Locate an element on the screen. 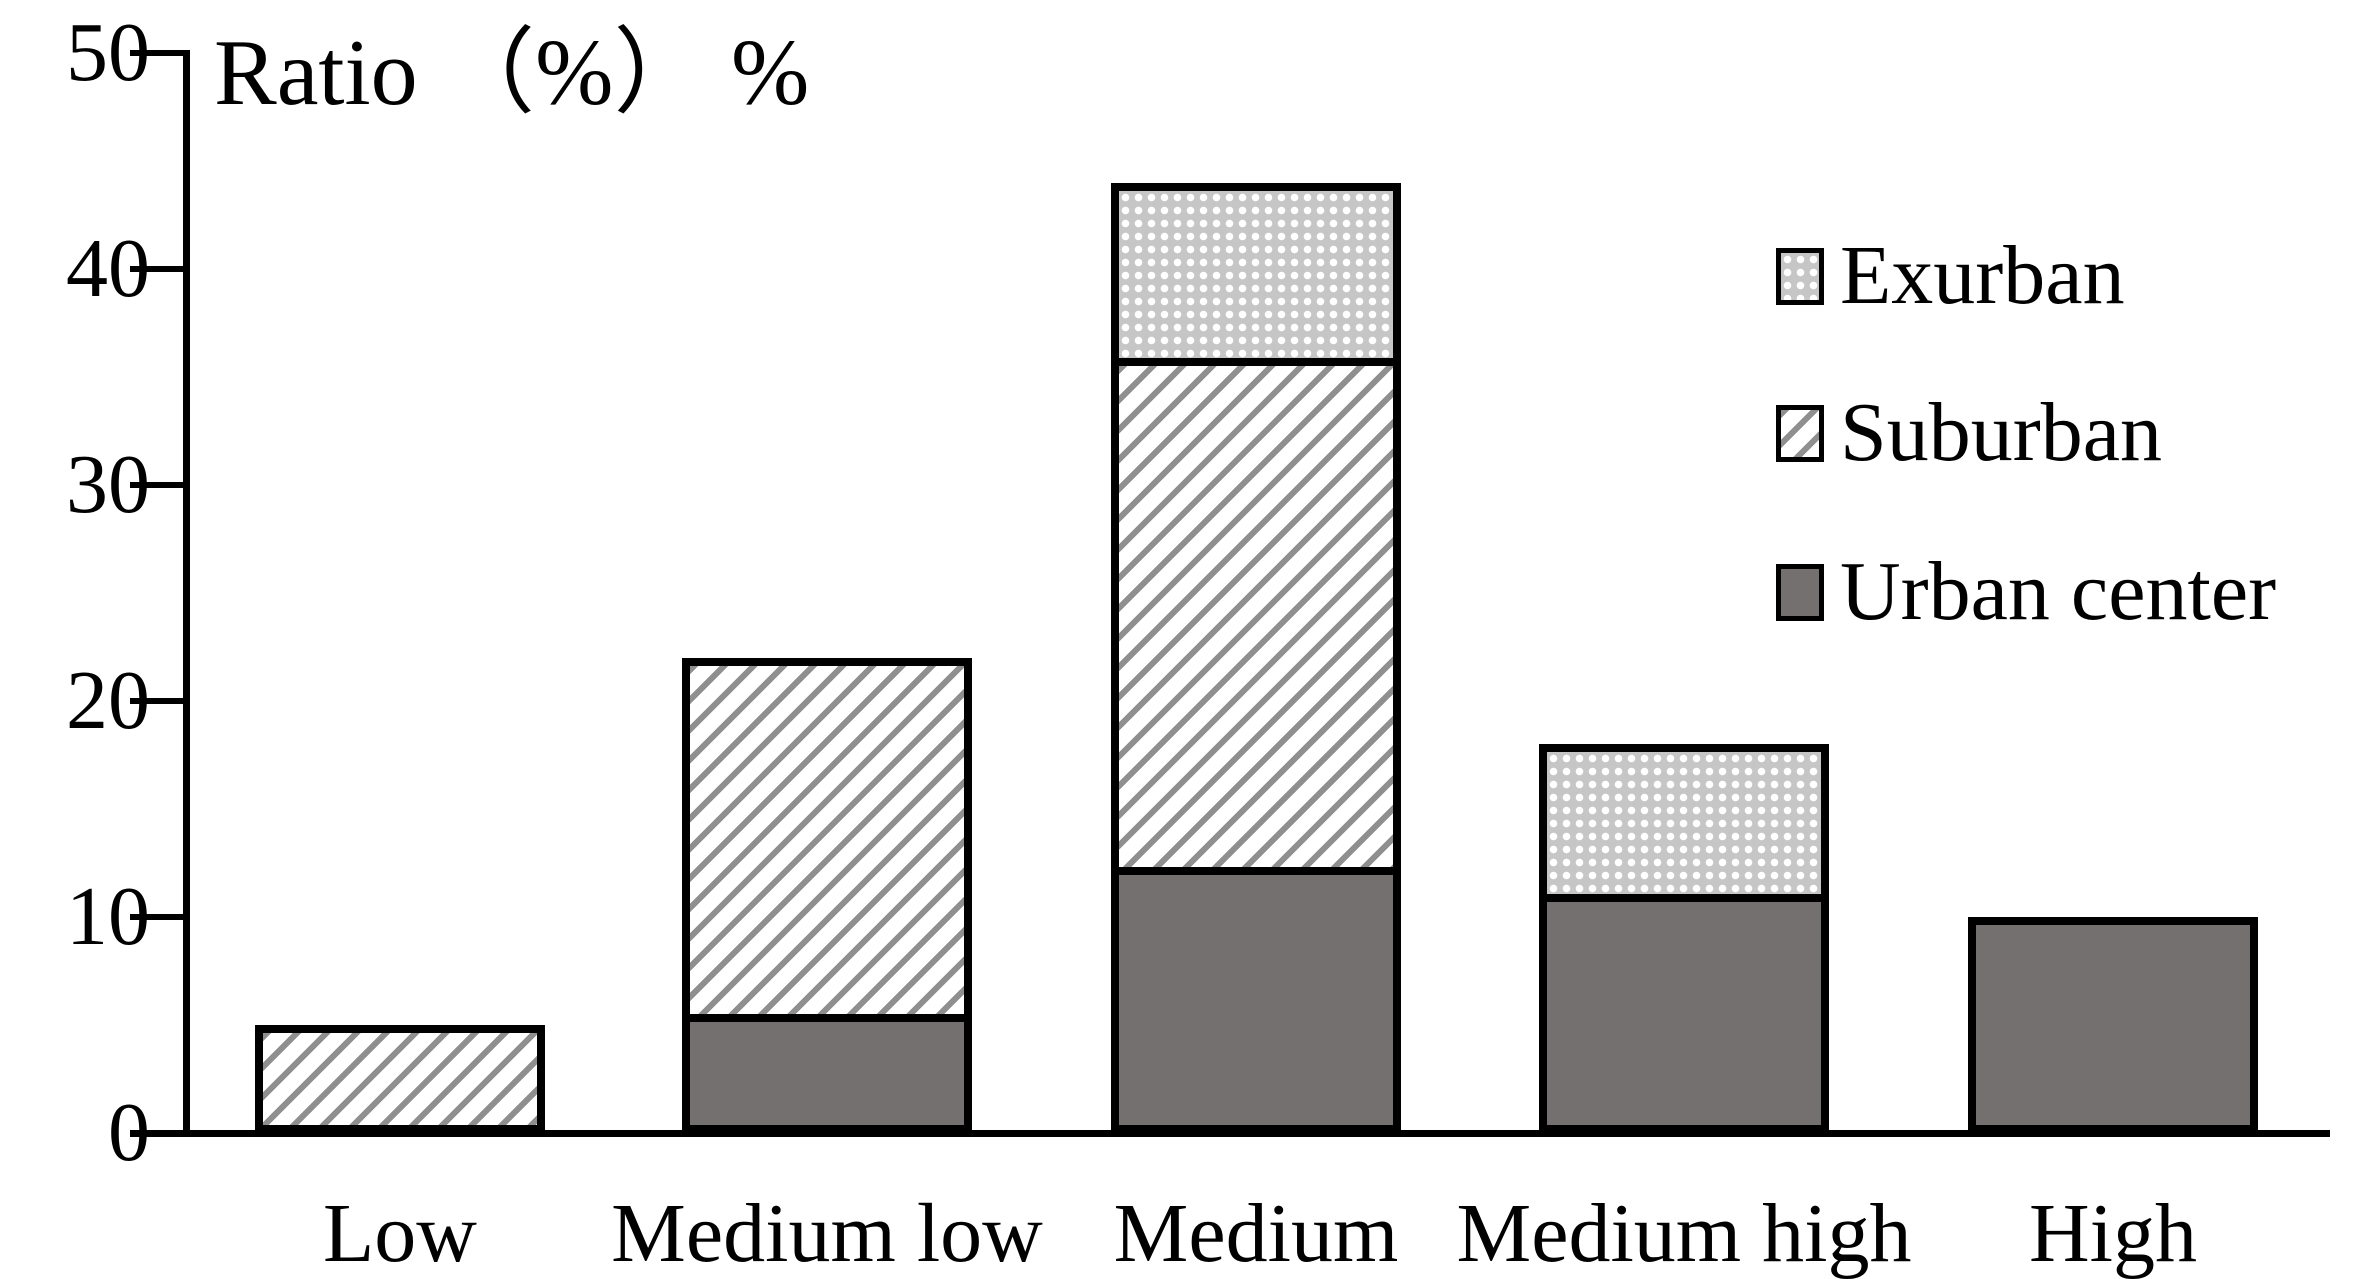 This screenshot has height=1279, width=2362. x-category-label: Low is located at coordinates (400, 1233).